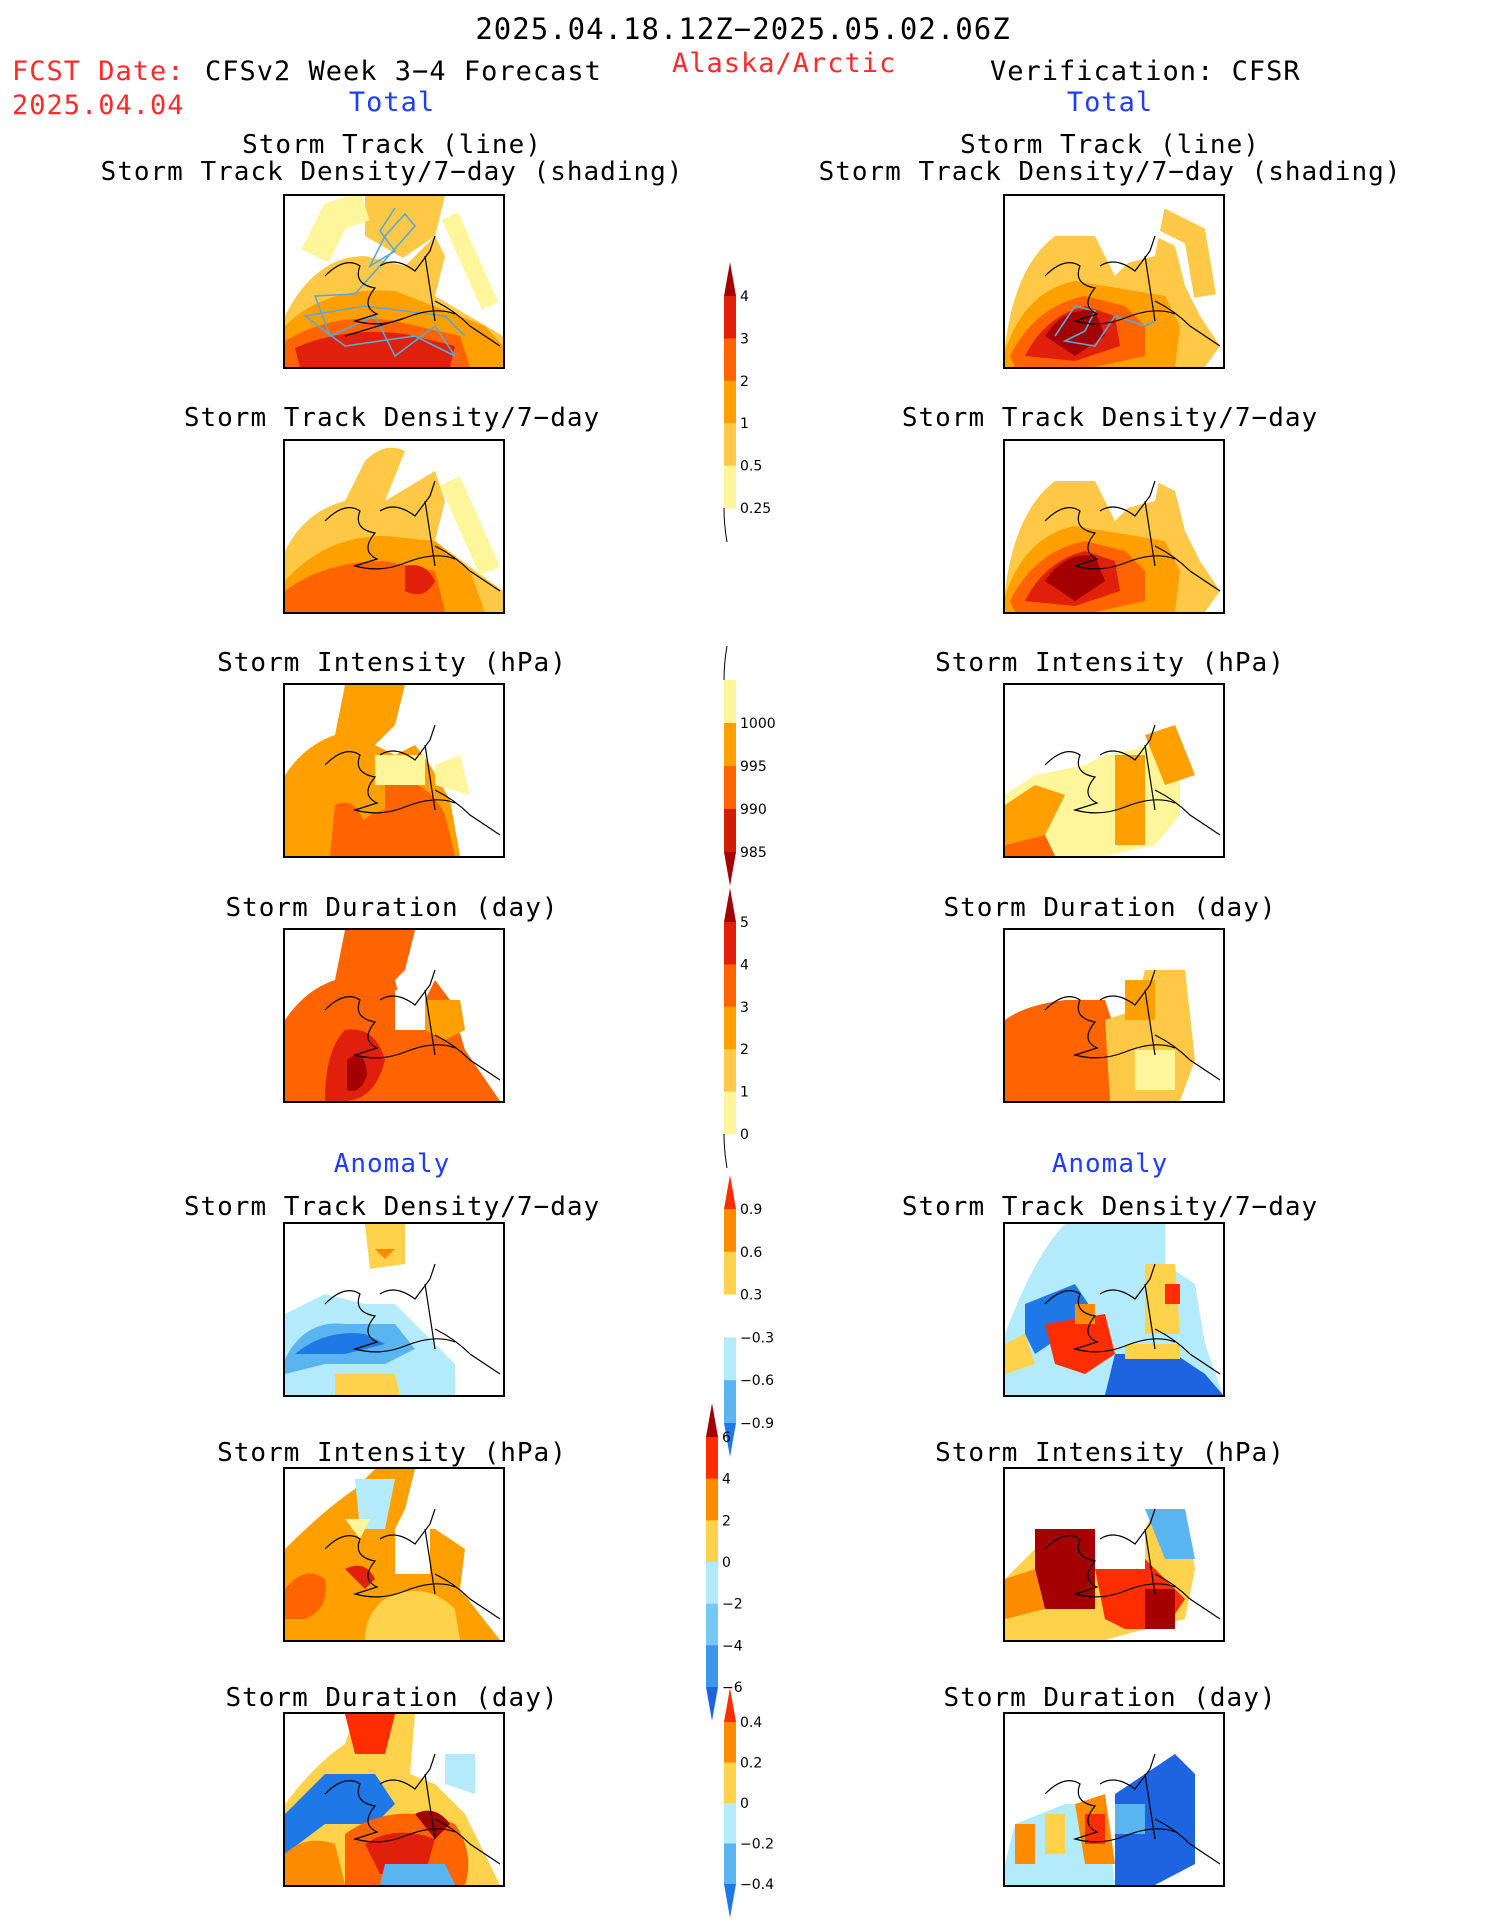  I want to click on left-duration-map, so click(394, 1015).